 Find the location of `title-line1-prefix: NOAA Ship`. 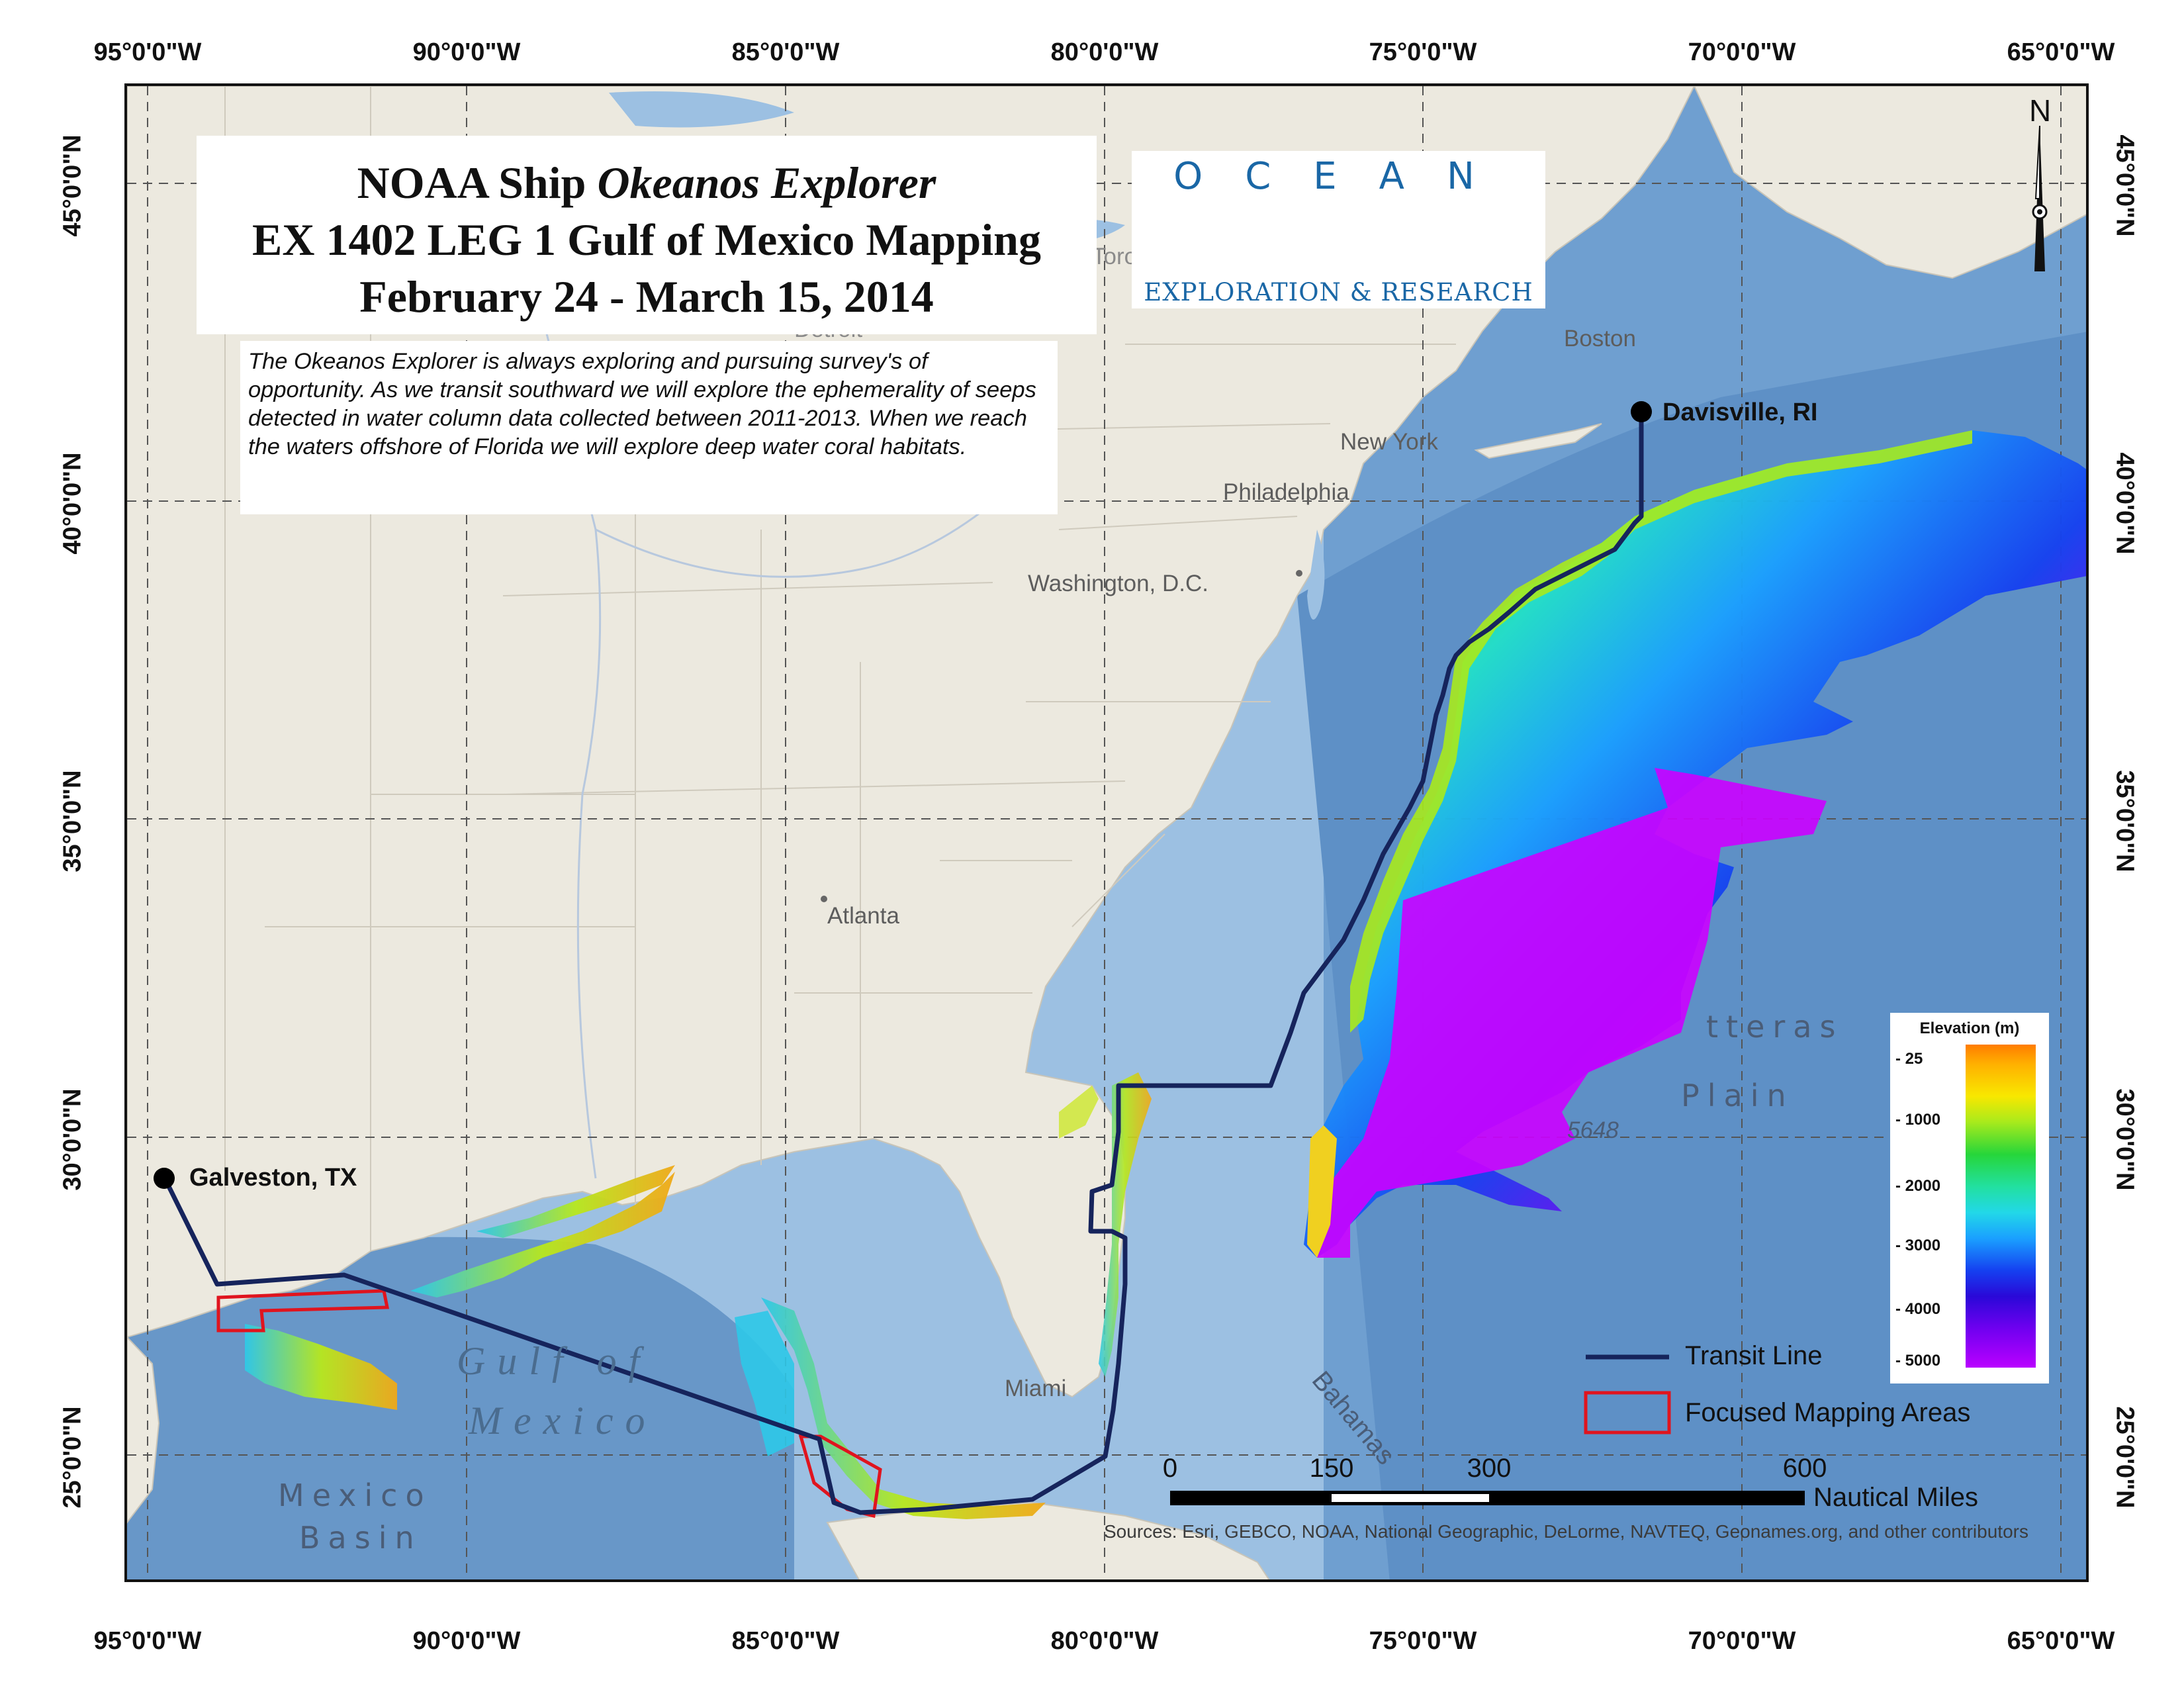

title-line1-prefix: NOAA Ship is located at coordinates (477, 183).